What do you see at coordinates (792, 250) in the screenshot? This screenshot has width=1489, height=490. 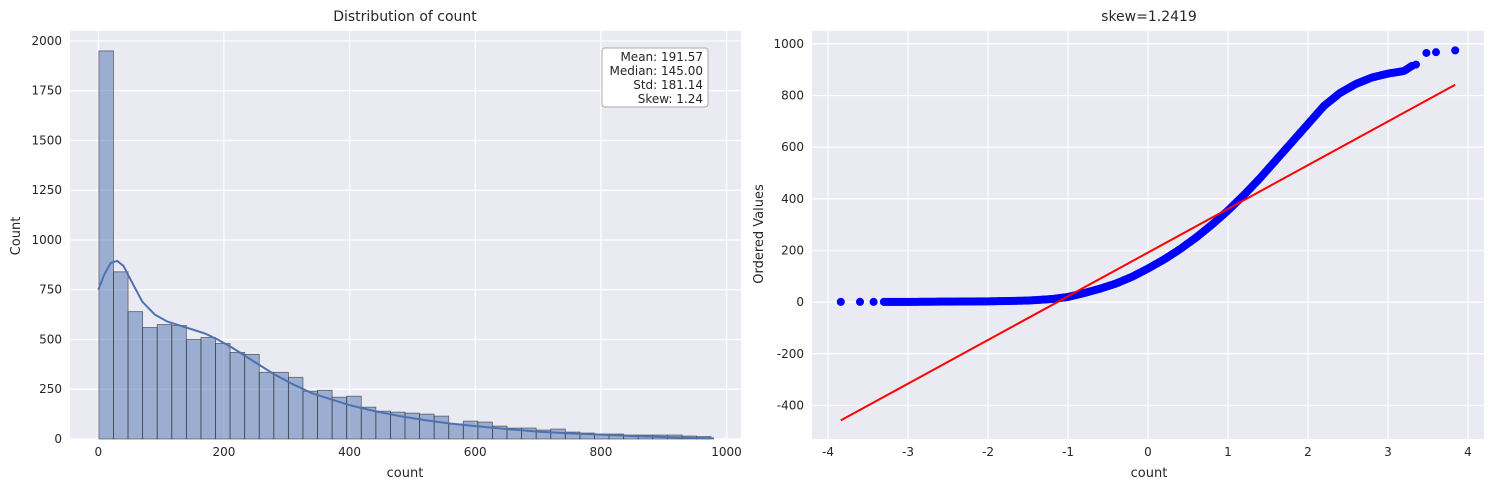 I see `qq-y-tick-label: 200` at bounding box center [792, 250].